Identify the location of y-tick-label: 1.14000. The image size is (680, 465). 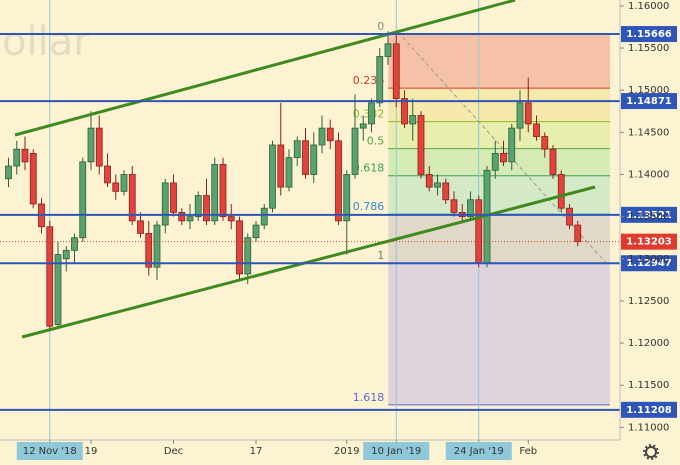
(648, 174).